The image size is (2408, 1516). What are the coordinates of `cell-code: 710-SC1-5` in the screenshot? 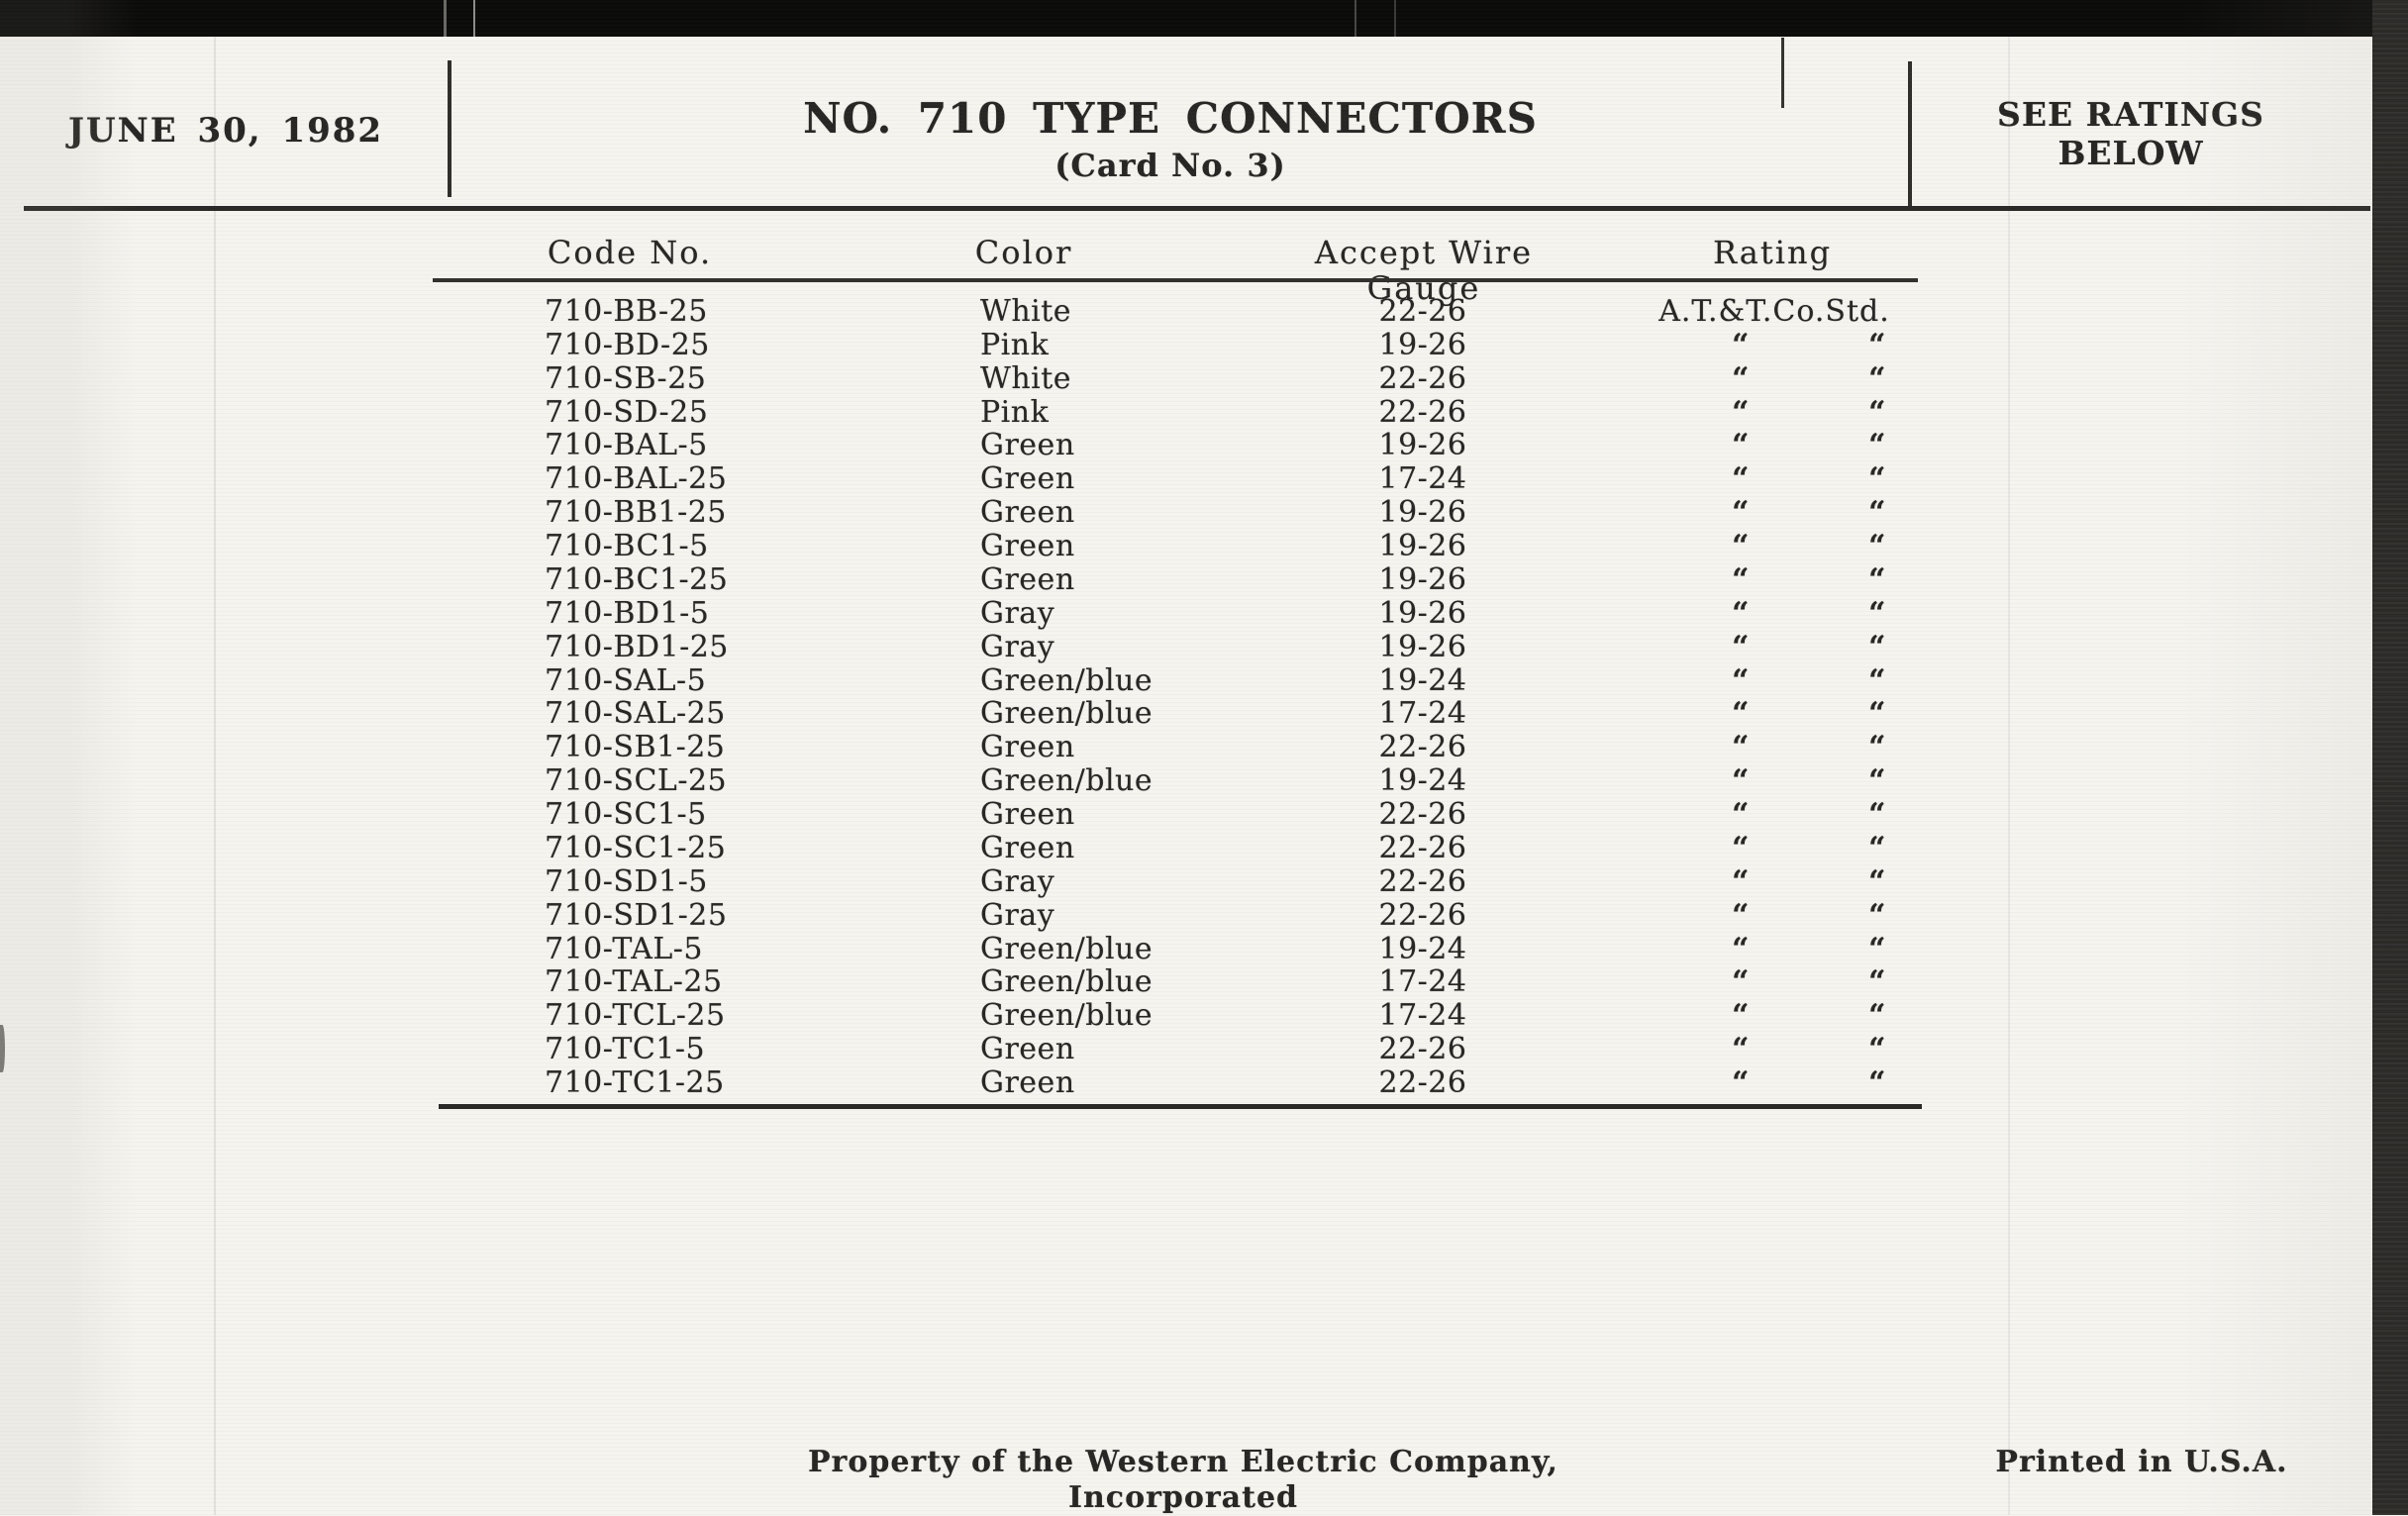 It's located at (626, 815).